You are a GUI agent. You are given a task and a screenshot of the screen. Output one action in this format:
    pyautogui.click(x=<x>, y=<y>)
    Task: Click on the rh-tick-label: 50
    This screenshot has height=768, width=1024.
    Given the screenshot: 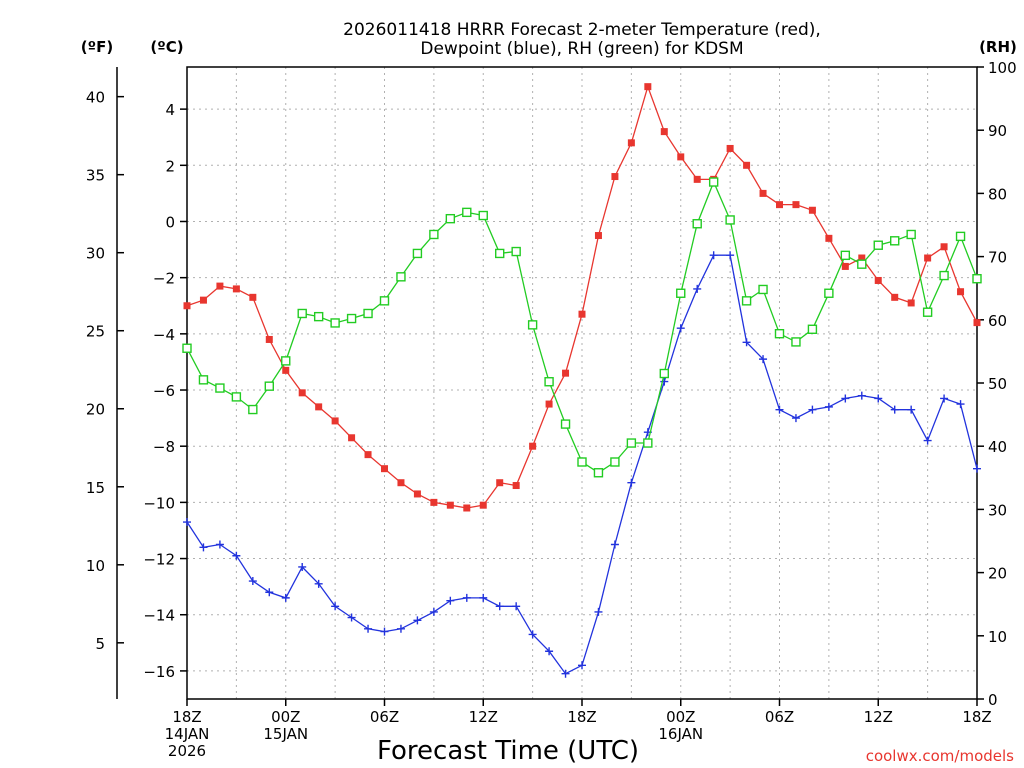 What is the action you would take?
    pyautogui.click(x=997, y=384)
    